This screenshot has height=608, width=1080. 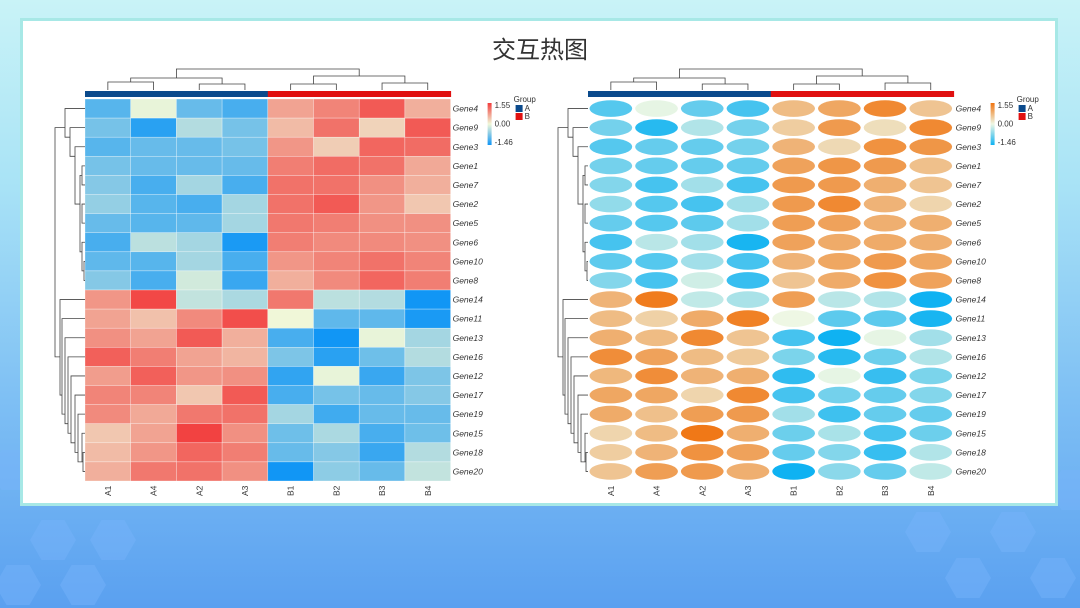 What do you see at coordinates (969, 147) in the screenshot?
I see `row-label: Gene3` at bounding box center [969, 147].